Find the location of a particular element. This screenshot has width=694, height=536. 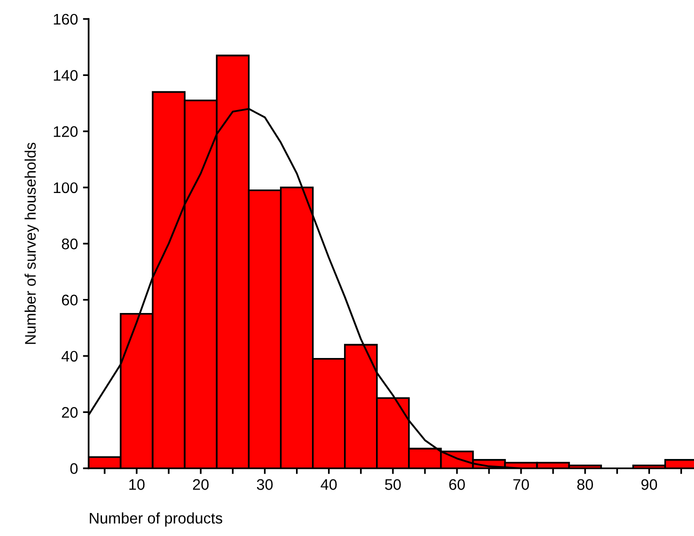

x-axis-title: Number of products is located at coordinates (156, 519).